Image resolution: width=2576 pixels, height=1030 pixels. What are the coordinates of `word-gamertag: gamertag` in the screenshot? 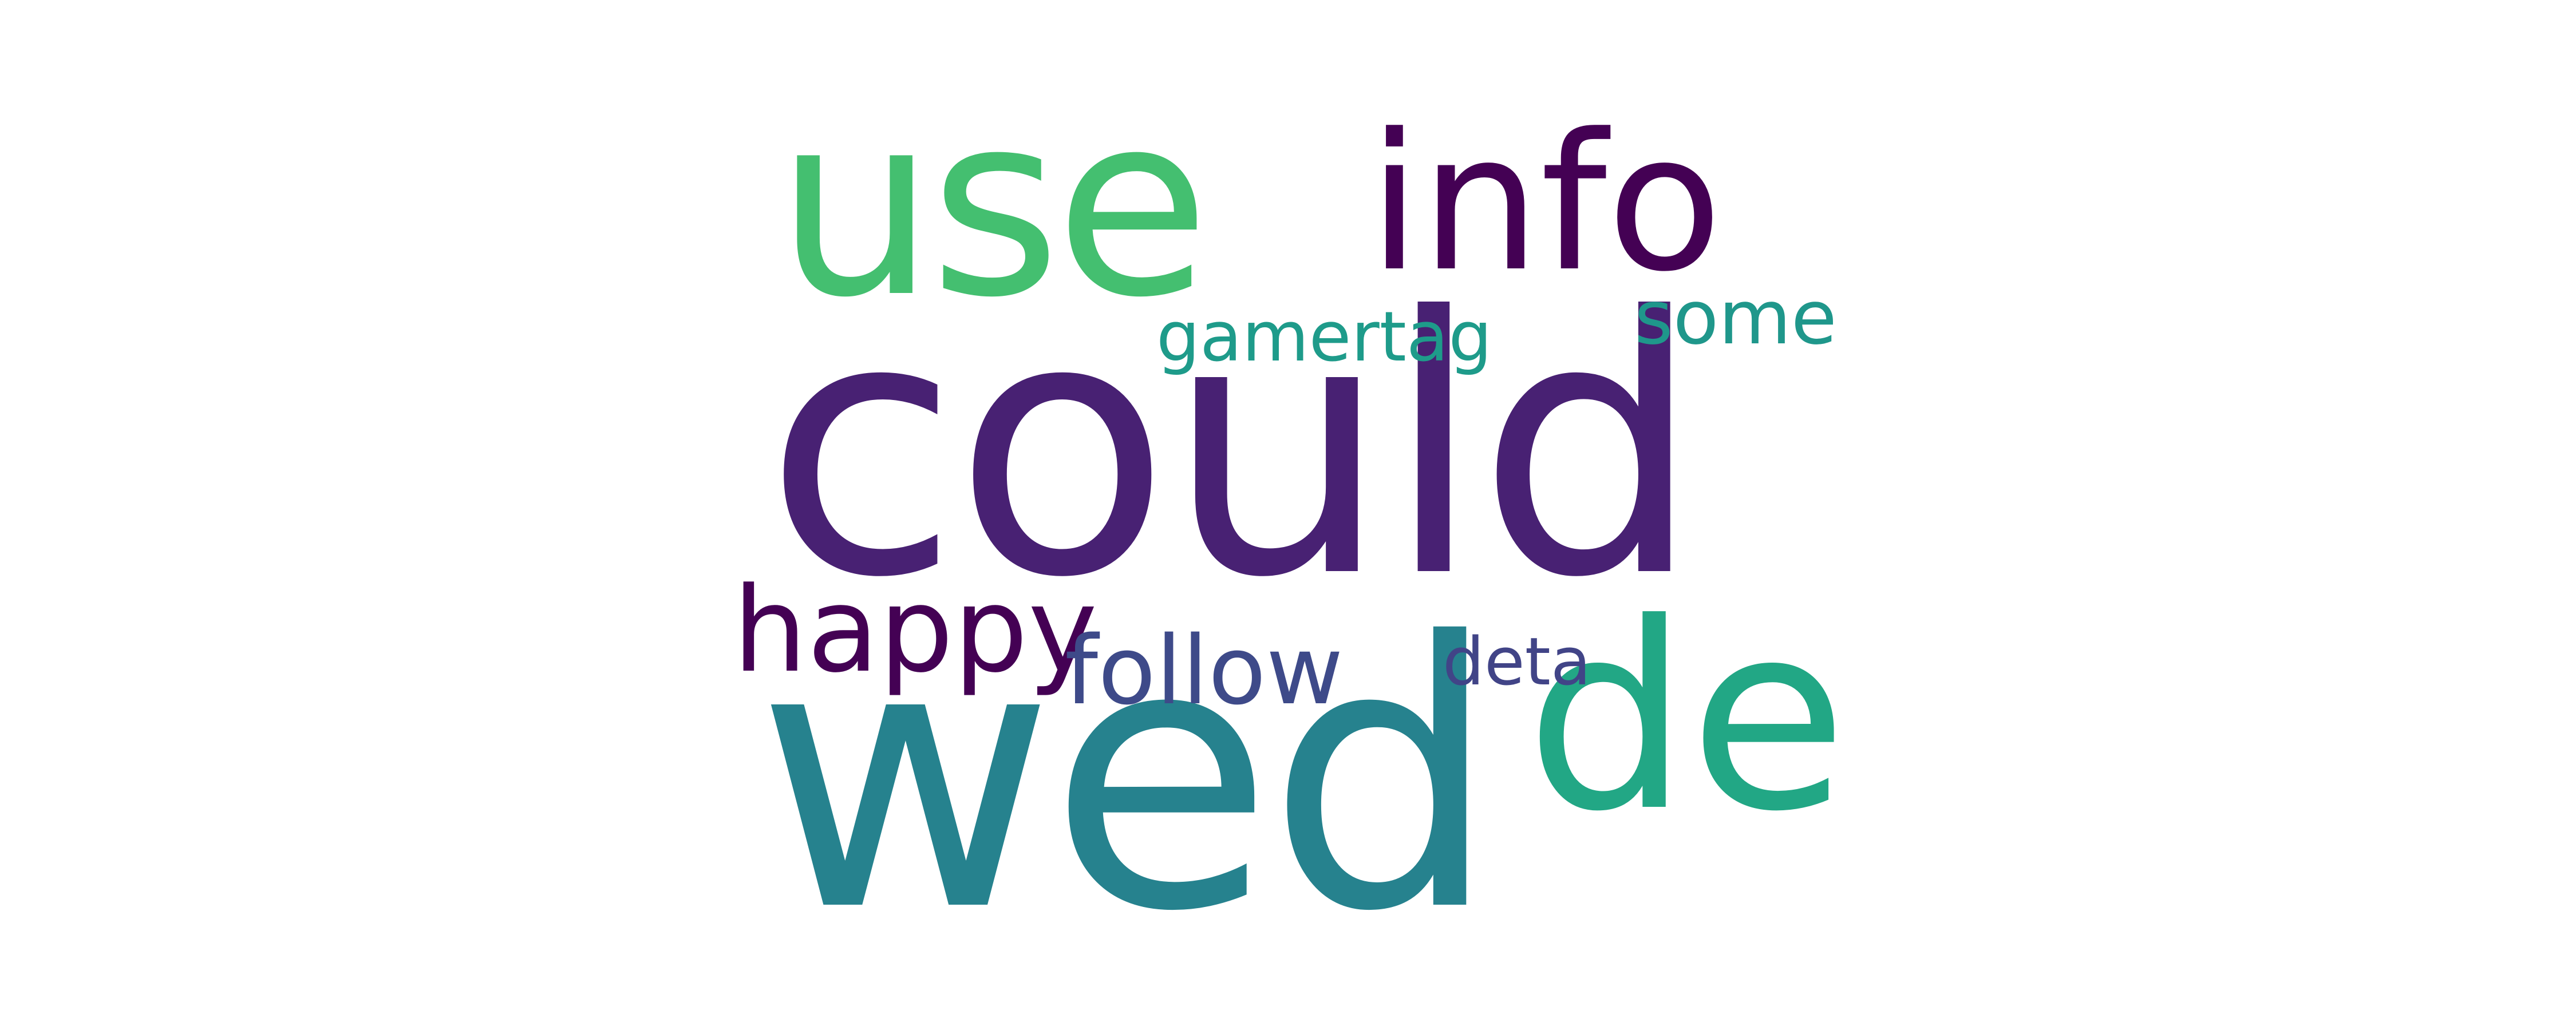 It's located at (1324, 337).